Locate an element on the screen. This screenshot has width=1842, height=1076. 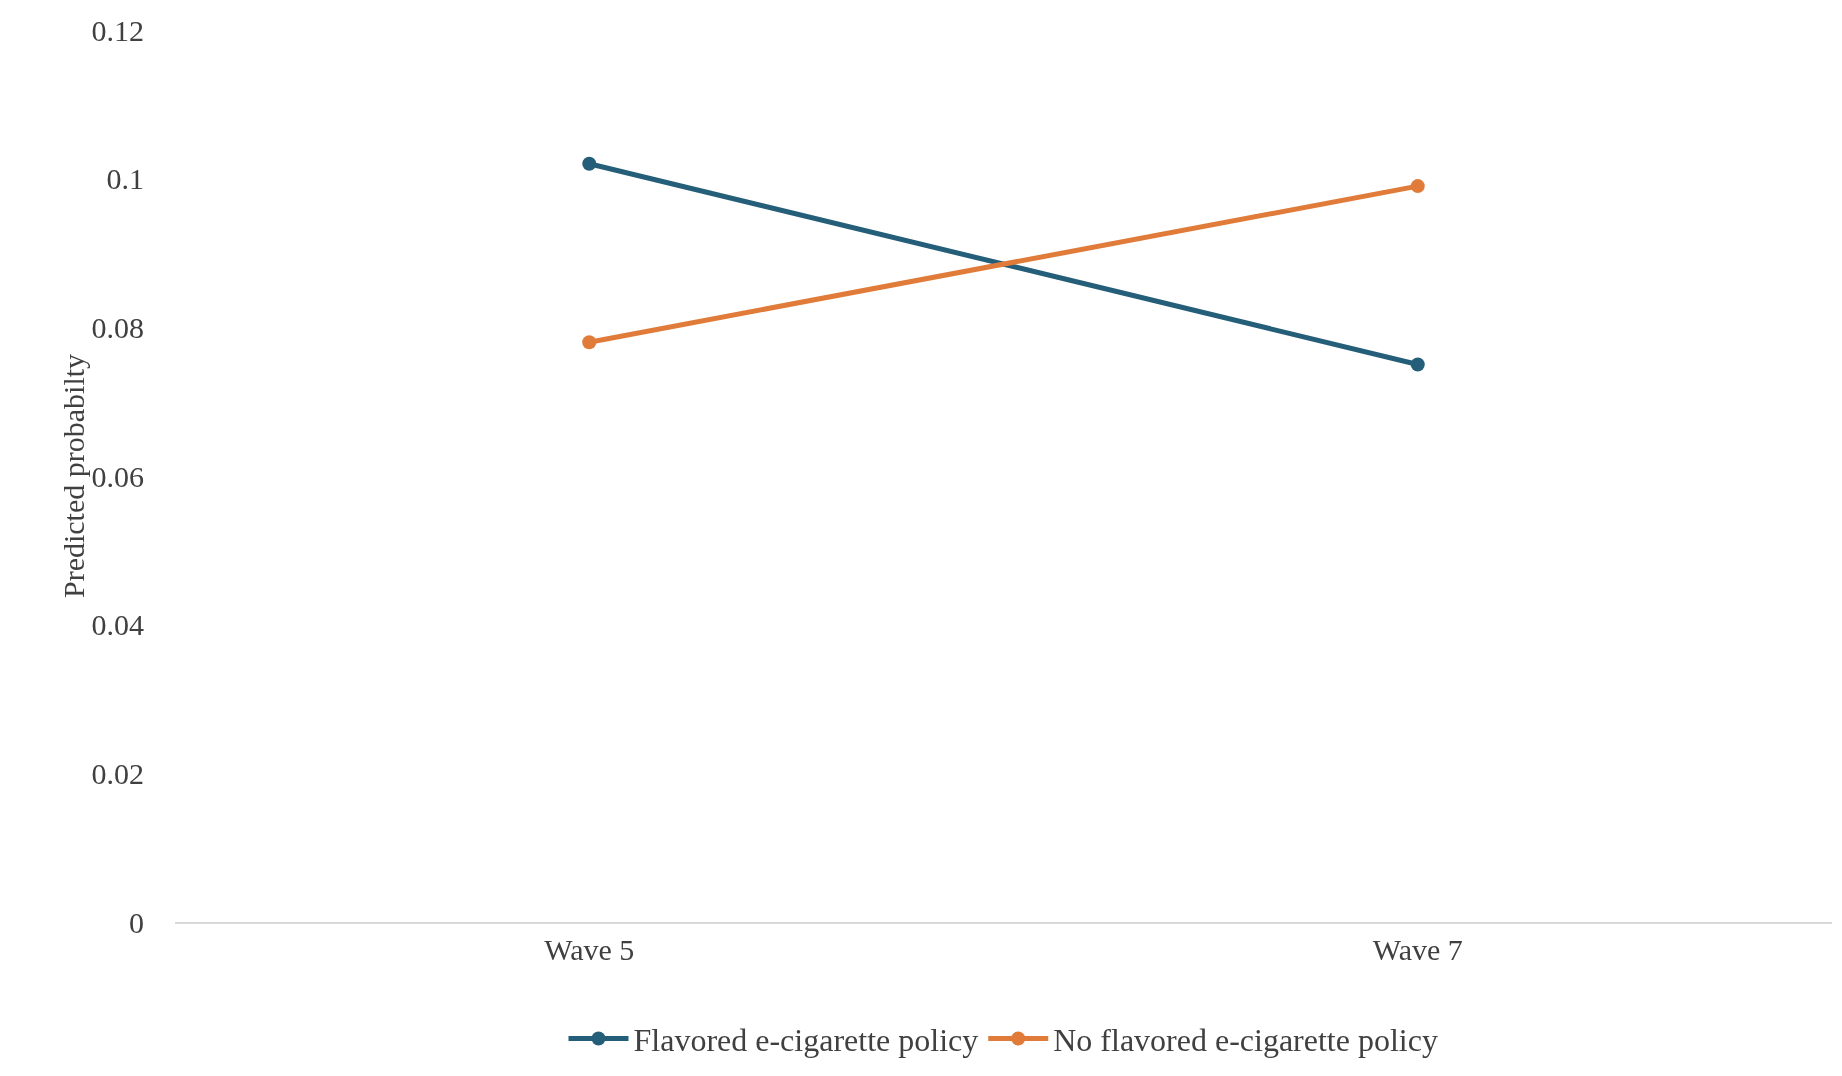
y-tick-label: 0.12 is located at coordinates (117, 30).